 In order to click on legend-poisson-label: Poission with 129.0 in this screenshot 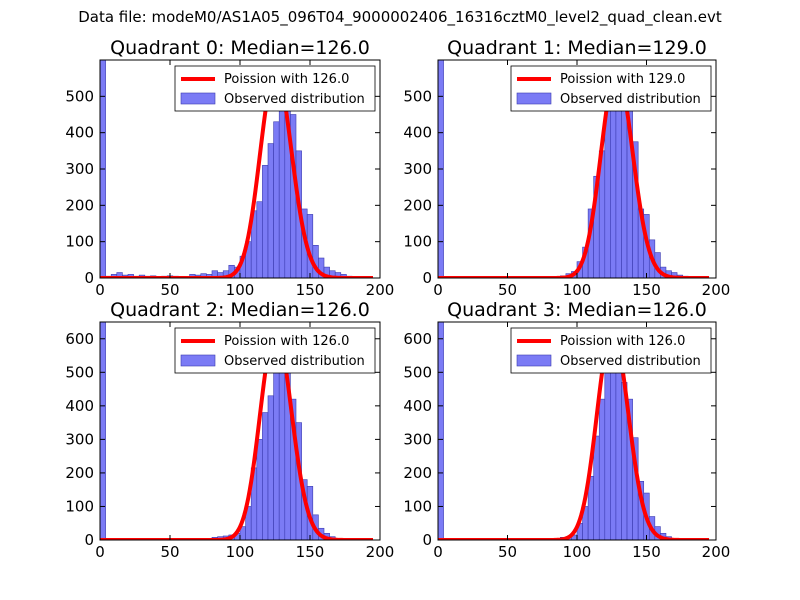, I will do `click(622, 79)`.